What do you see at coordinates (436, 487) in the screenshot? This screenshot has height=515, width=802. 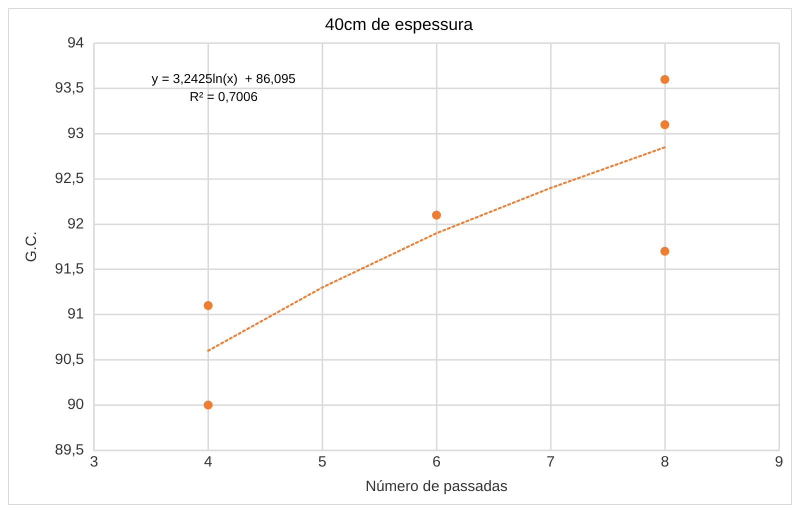 I see `x-axis-title: Número de passadas` at bounding box center [436, 487].